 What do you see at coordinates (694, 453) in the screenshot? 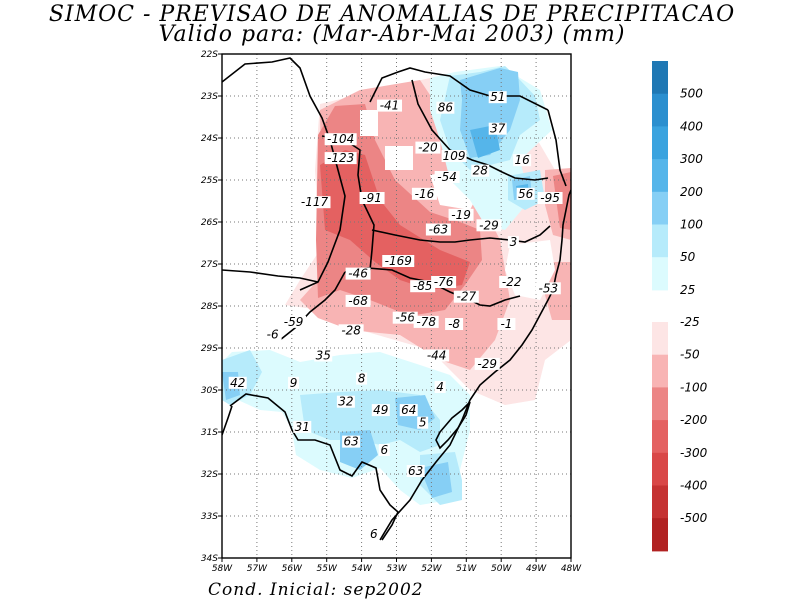
I see `colorbar-label: -300` at bounding box center [694, 453].